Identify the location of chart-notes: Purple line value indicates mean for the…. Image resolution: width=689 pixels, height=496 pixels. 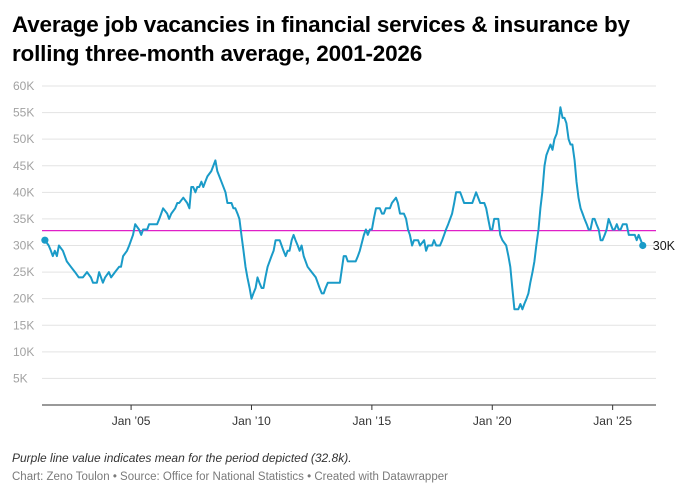
(182, 458).